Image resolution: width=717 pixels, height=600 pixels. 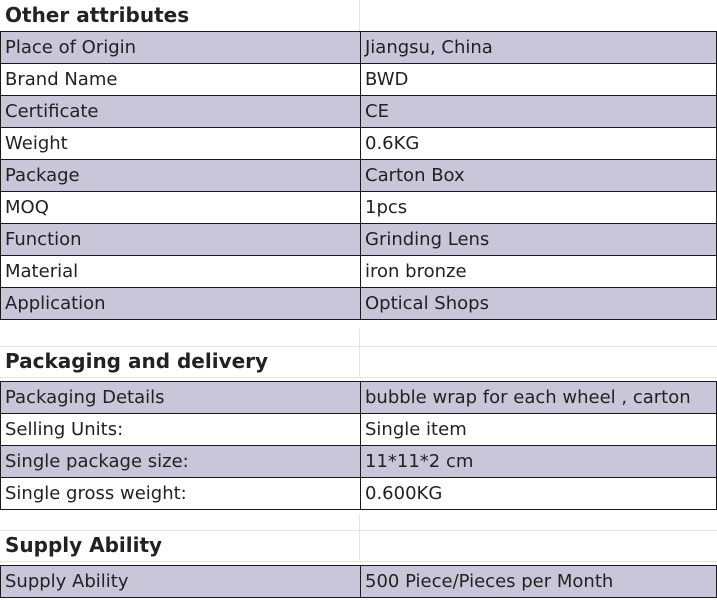 I want to click on section-title: Other attributes, so click(x=358, y=16).